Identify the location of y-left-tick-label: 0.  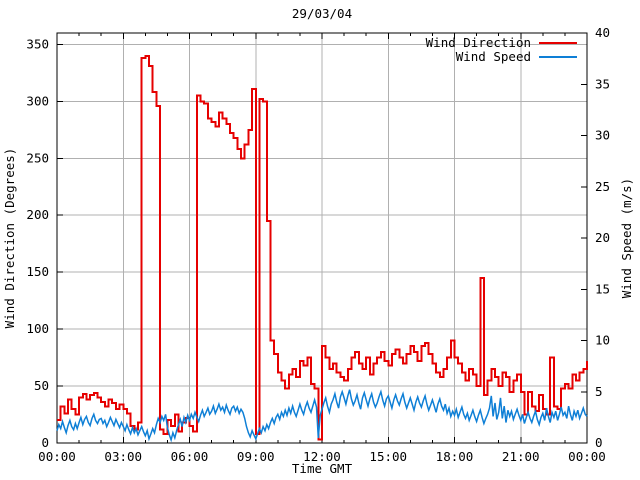
(45, 442).